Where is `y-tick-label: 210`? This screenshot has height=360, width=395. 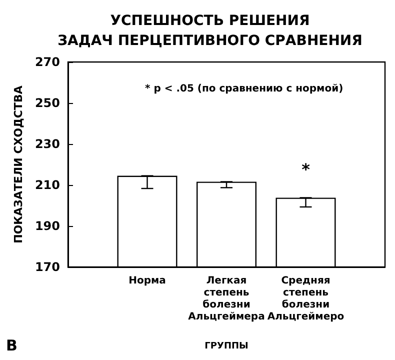
y-tick-label: 210 is located at coordinates (47, 185).